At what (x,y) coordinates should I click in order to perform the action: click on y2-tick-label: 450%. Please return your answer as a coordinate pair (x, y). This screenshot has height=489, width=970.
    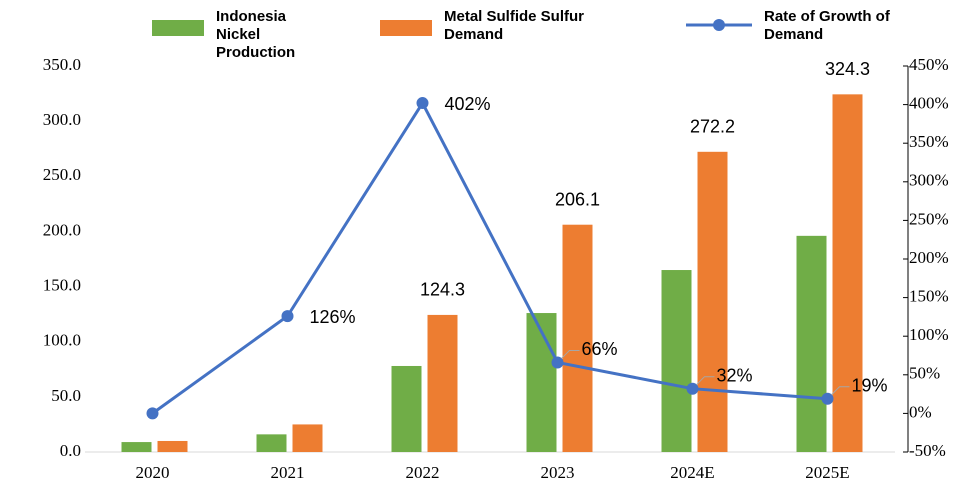
    Looking at the image, I should click on (929, 64).